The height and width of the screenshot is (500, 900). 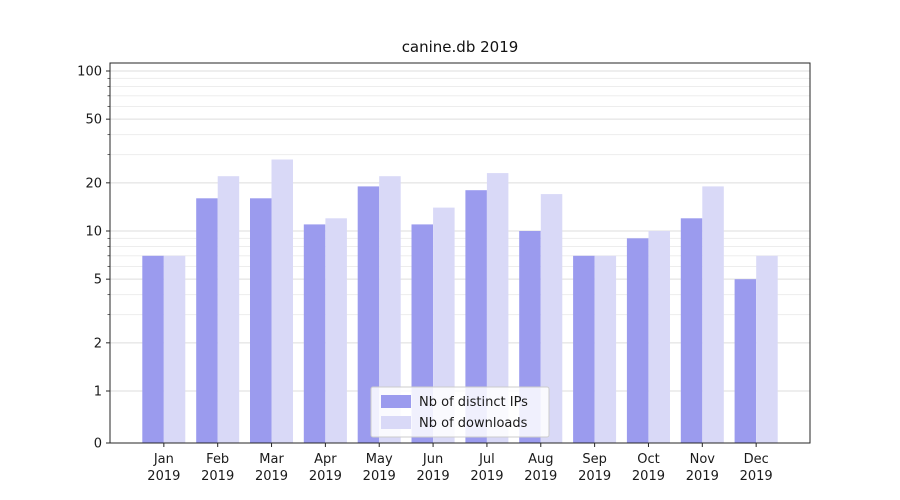 What do you see at coordinates (228, 309) in the screenshot?
I see `bar-series1-month1` at bounding box center [228, 309].